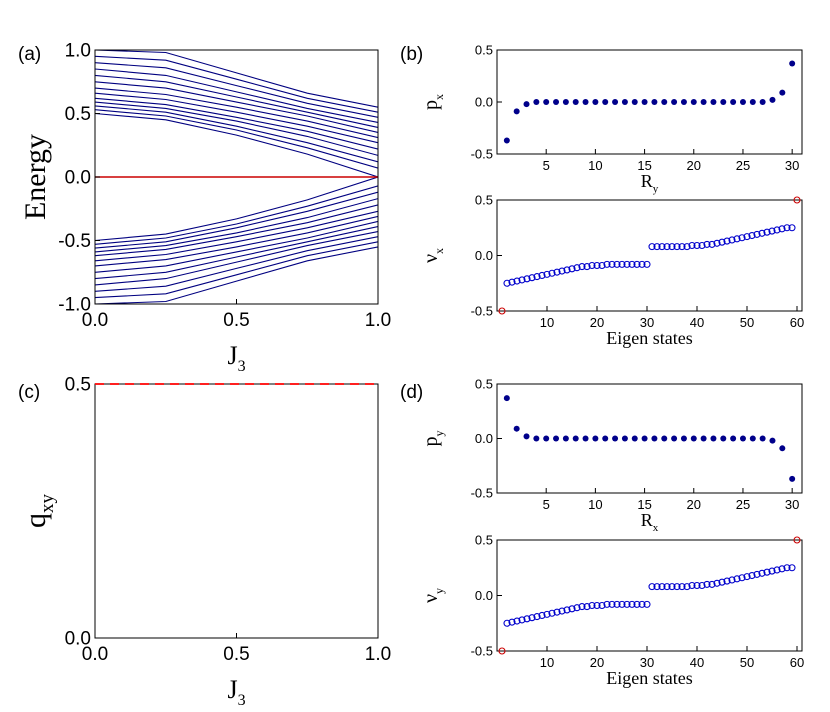 The width and height of the screenshot is (830, 712). I want to click on x-tick-label: 50, so click(747, 662).